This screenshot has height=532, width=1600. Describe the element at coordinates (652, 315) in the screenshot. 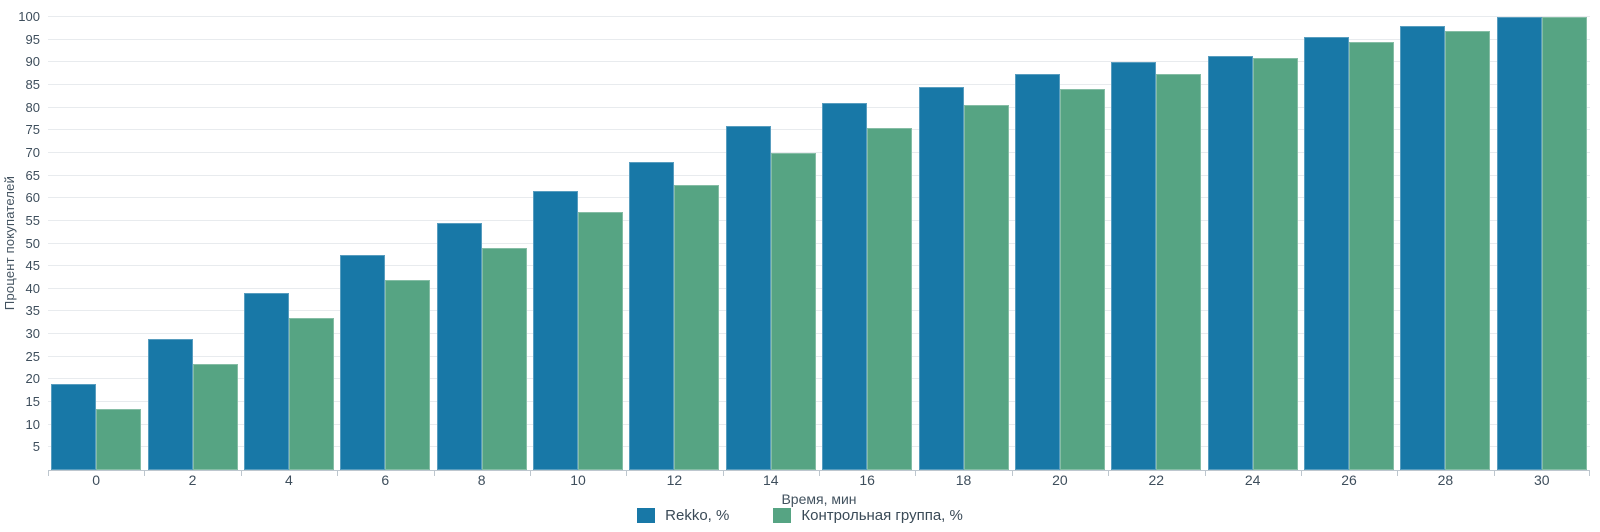

I see `bar-rekko-x12` at that location.